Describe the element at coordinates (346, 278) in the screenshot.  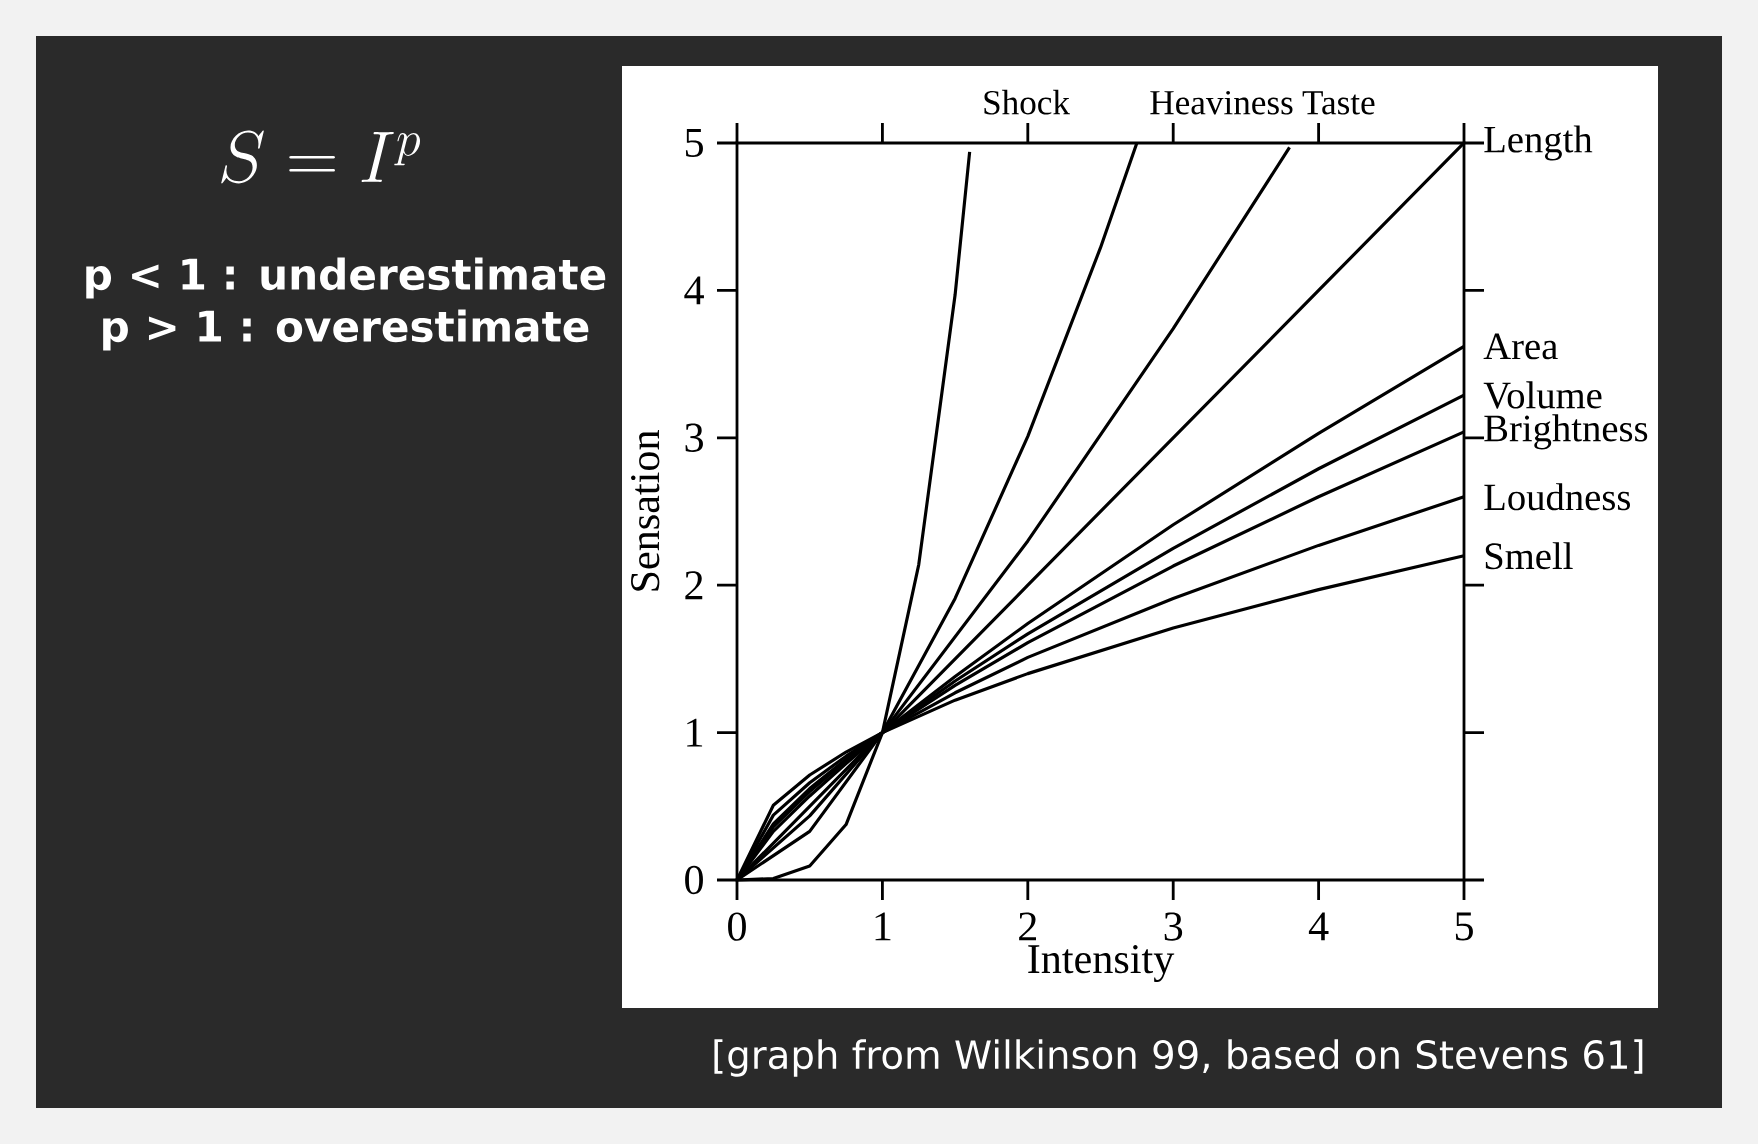
I see `text: p < 1 : underestimate` at that location.